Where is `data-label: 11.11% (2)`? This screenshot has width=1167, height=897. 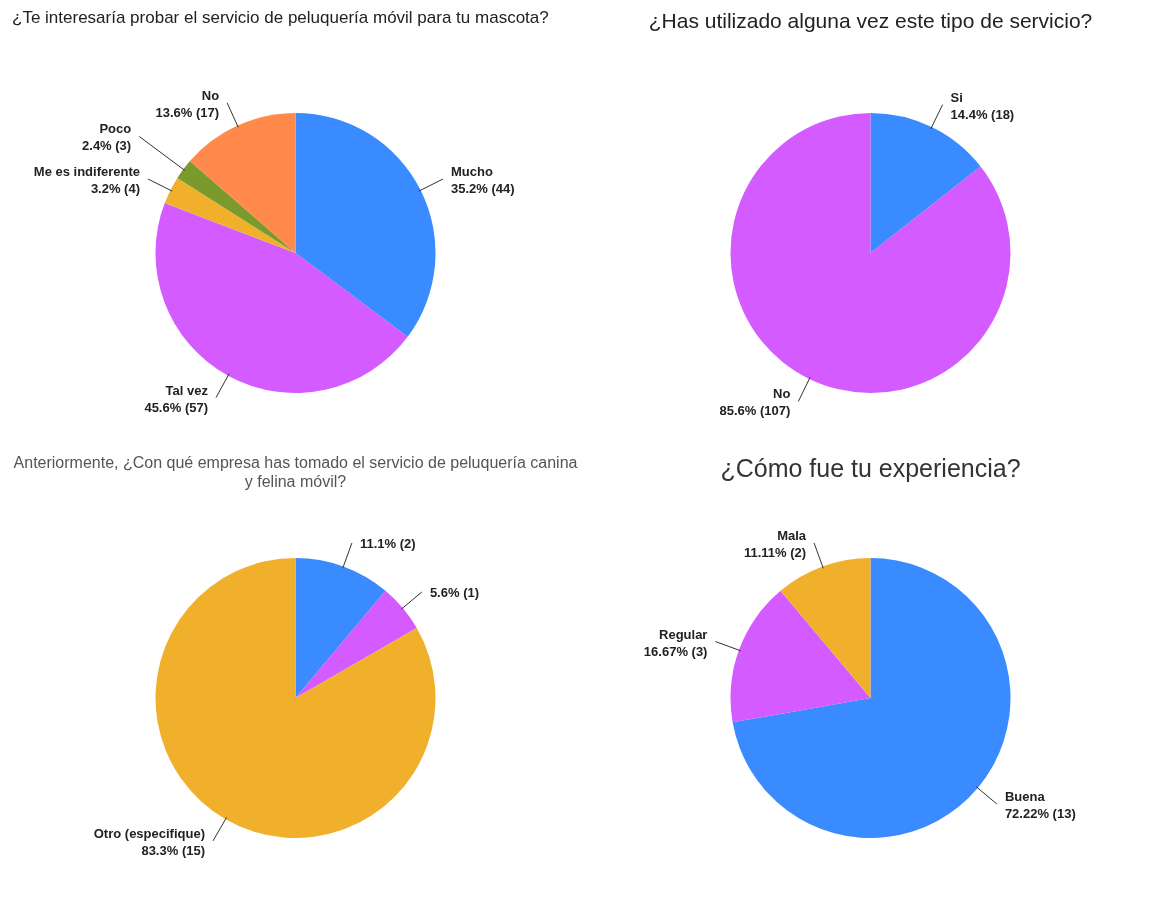
data-label: 11.11% (2) is located at coordinates (775, 552).